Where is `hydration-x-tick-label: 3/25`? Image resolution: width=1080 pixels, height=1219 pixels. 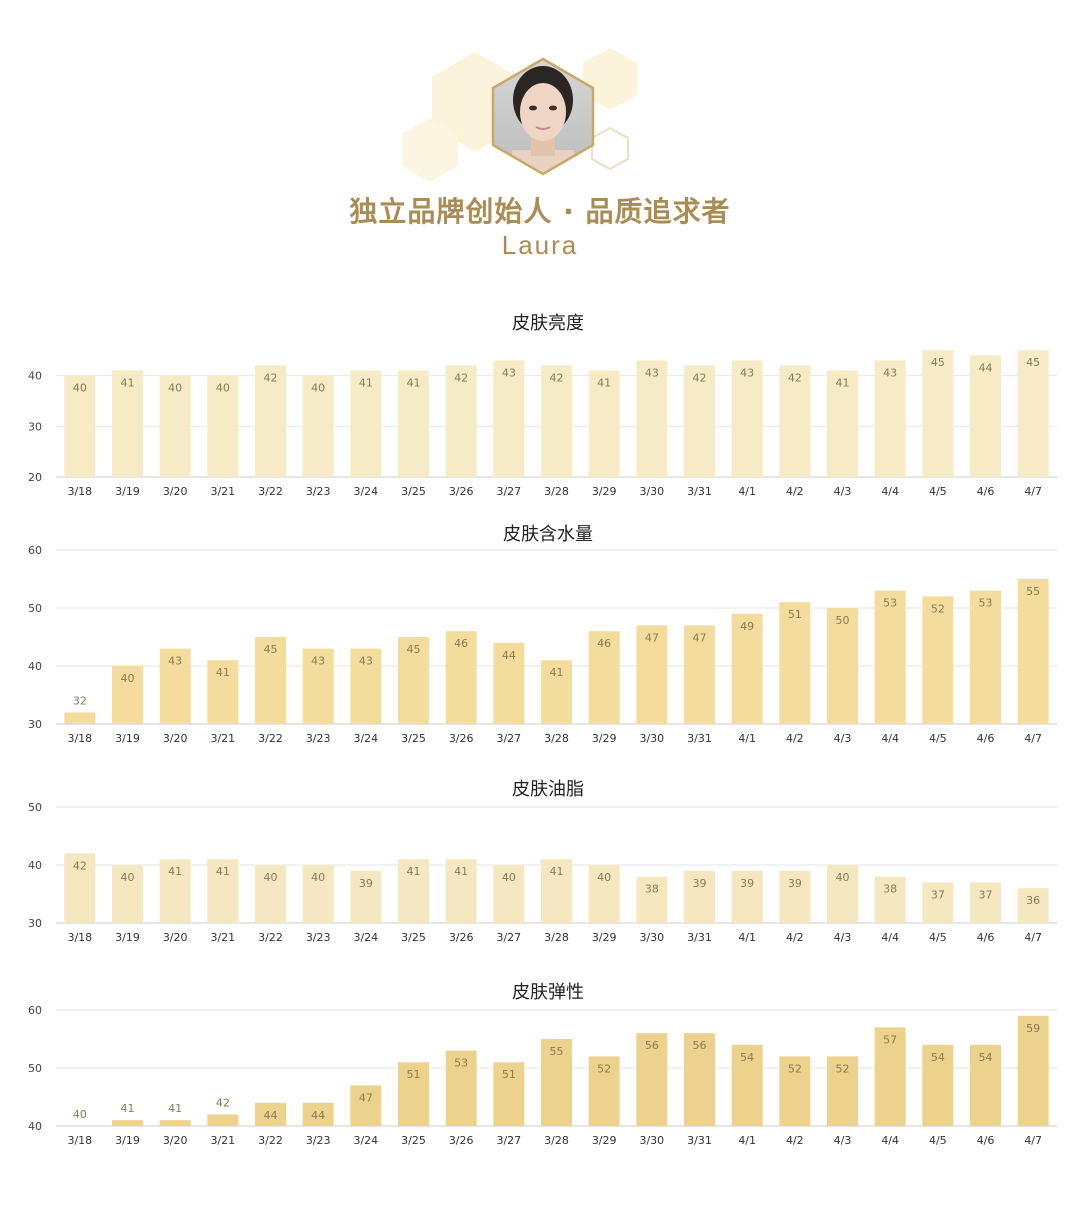
hydration-x-tick-label: 3/25 is located at coordinates (413, 738).